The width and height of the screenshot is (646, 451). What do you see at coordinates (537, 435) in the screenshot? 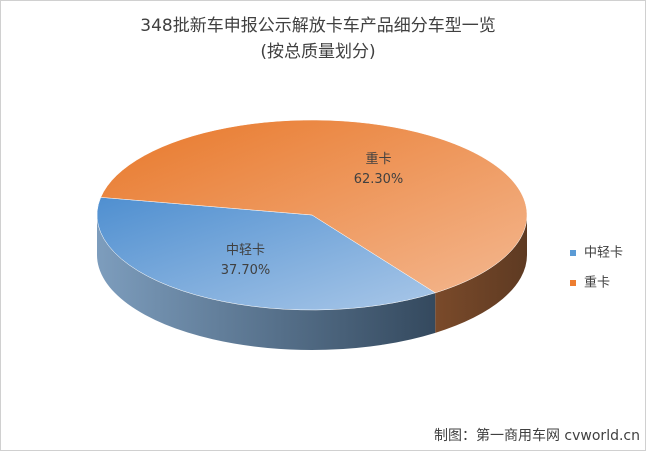
I see `source-note: 制图：第一商用车网 cvworld.cn` at bounding box center [537, 435].